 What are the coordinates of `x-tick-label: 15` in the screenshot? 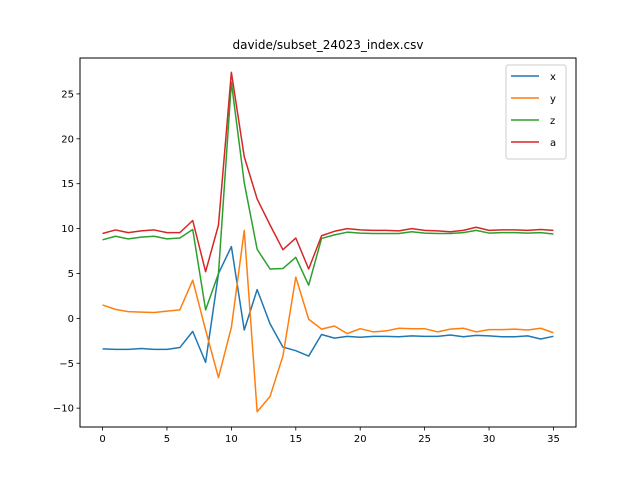 It's located at (295, 439).